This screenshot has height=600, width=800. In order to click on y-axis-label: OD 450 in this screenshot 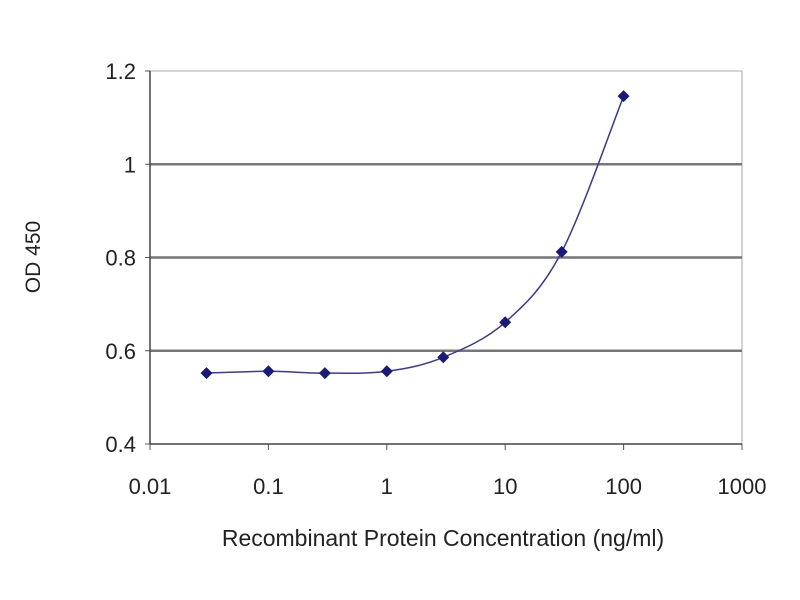, I will do `click(33, 257)`.